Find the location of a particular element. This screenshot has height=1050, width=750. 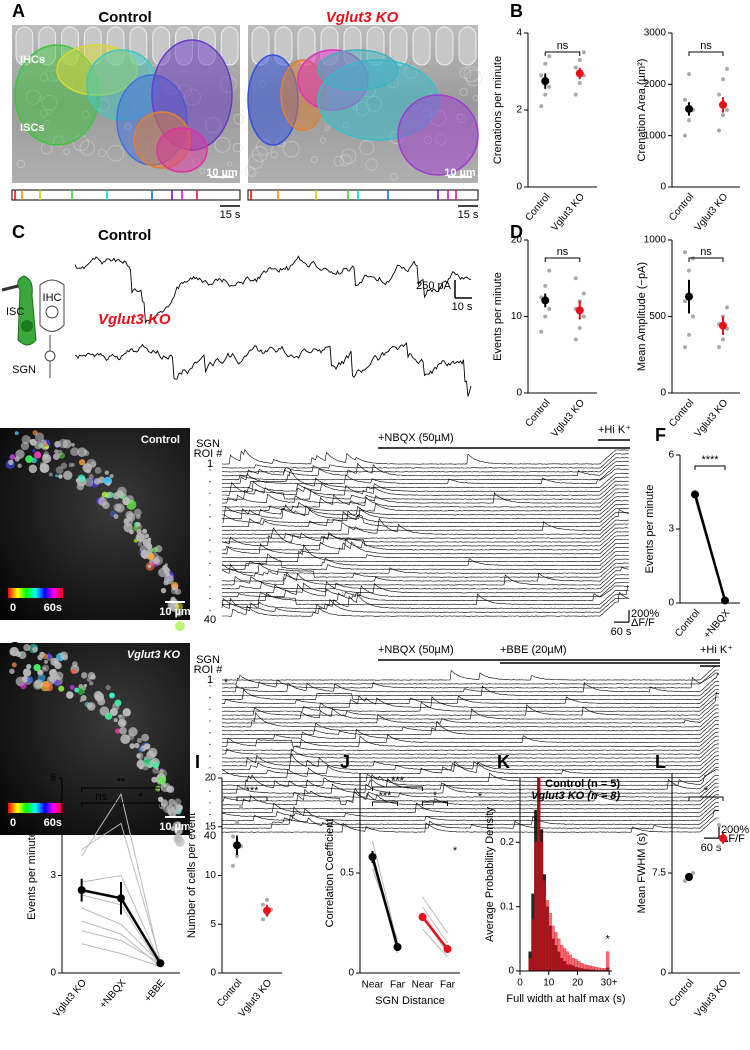

y-axis-label: Crenations per minute is located at coordinates (498, 110).